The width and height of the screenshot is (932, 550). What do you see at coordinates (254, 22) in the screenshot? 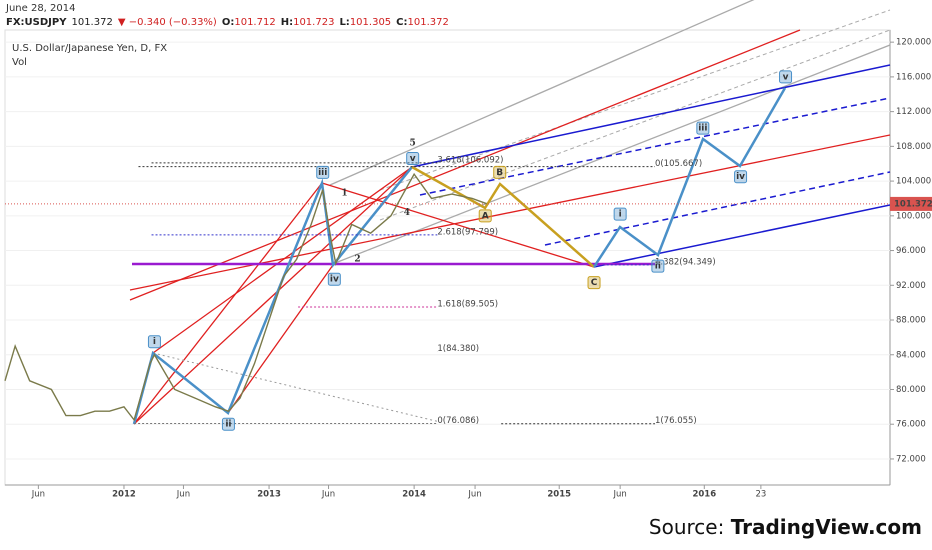
I see `quote-open: 101.712` at bounding box center [254, 22].